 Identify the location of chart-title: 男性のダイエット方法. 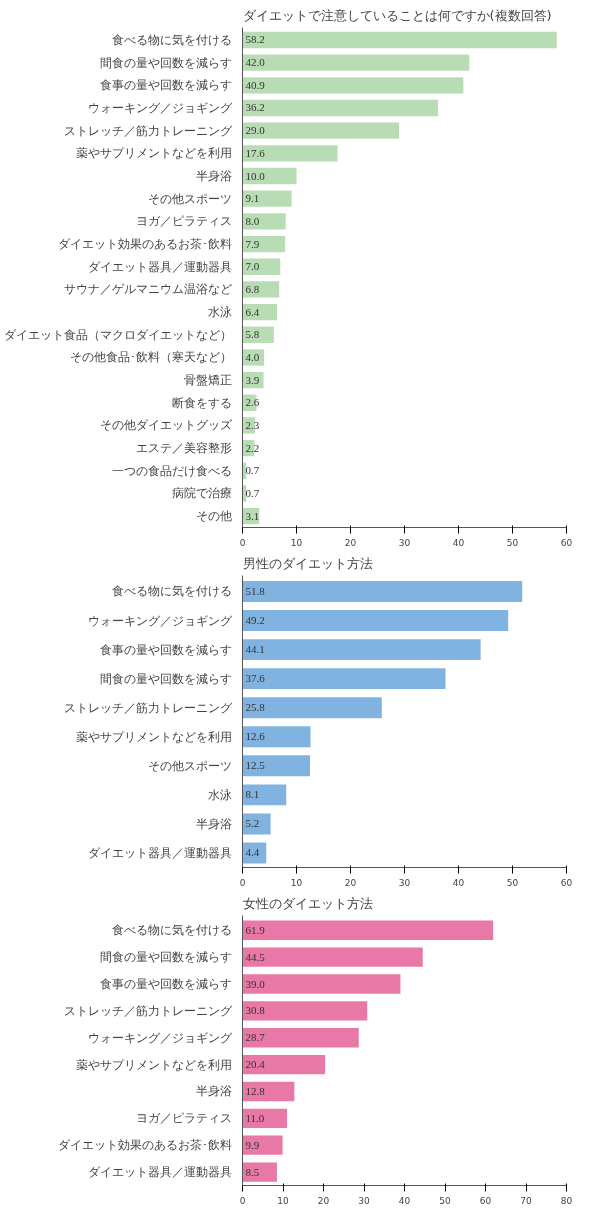
(307, 563).